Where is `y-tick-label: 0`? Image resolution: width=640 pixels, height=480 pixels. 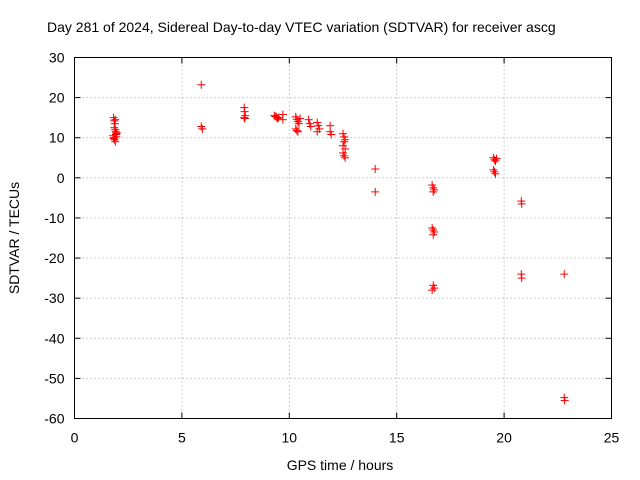
y-tick-label: 0 is located at coordinates (61, 178).